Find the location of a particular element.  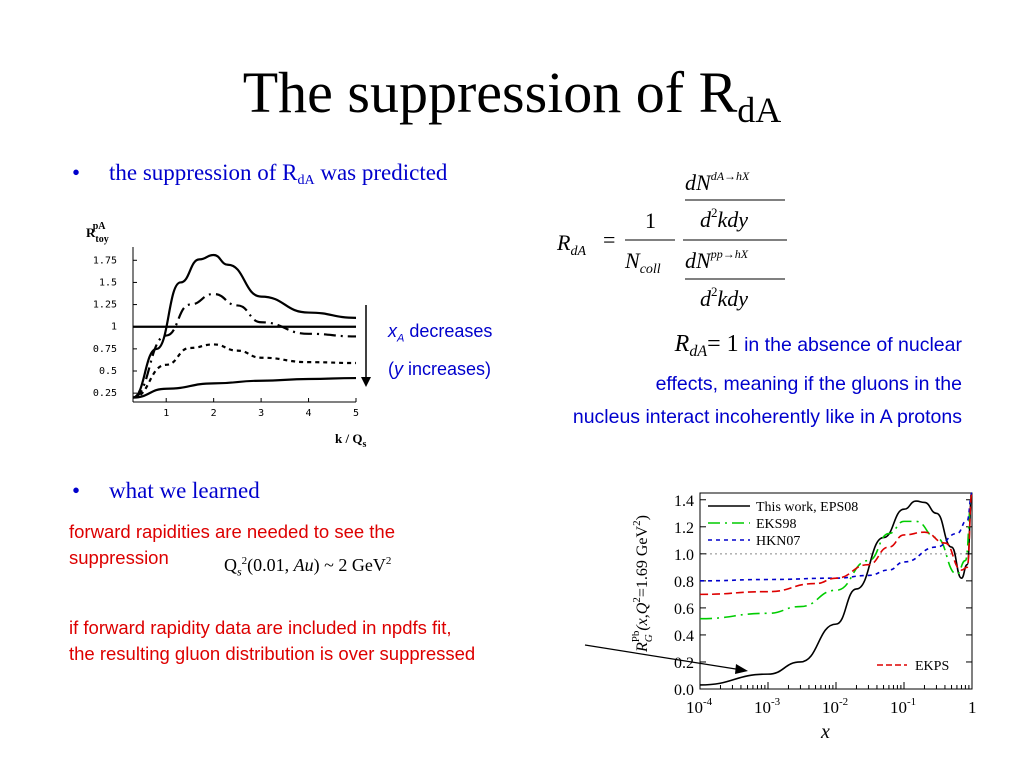

svg-text: dNpp→hX is located at coordinates (717, 260).